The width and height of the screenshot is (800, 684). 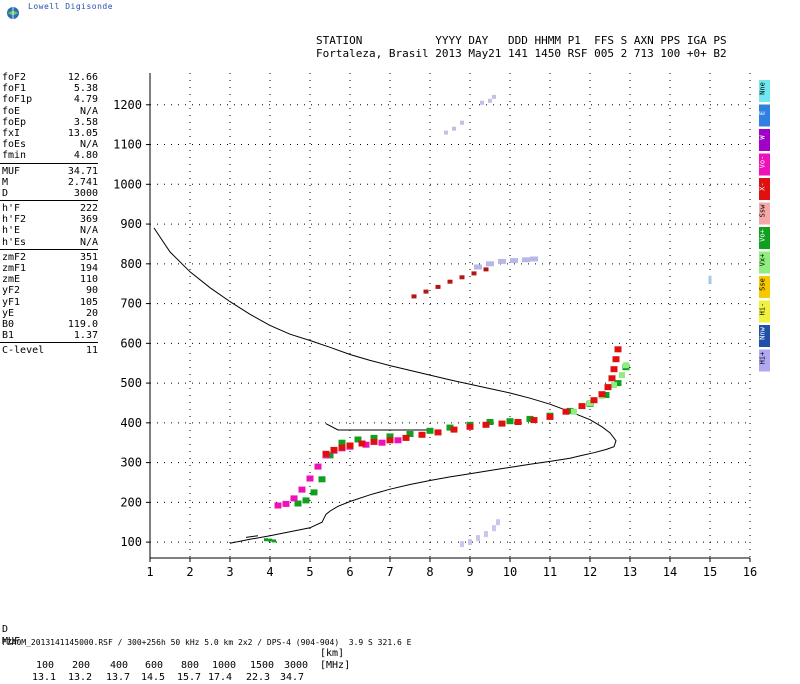 What do you see at coordinates (763, 309) in the screenshot?
I see `legend-label: Hi-` at bounding box center [763, 309].